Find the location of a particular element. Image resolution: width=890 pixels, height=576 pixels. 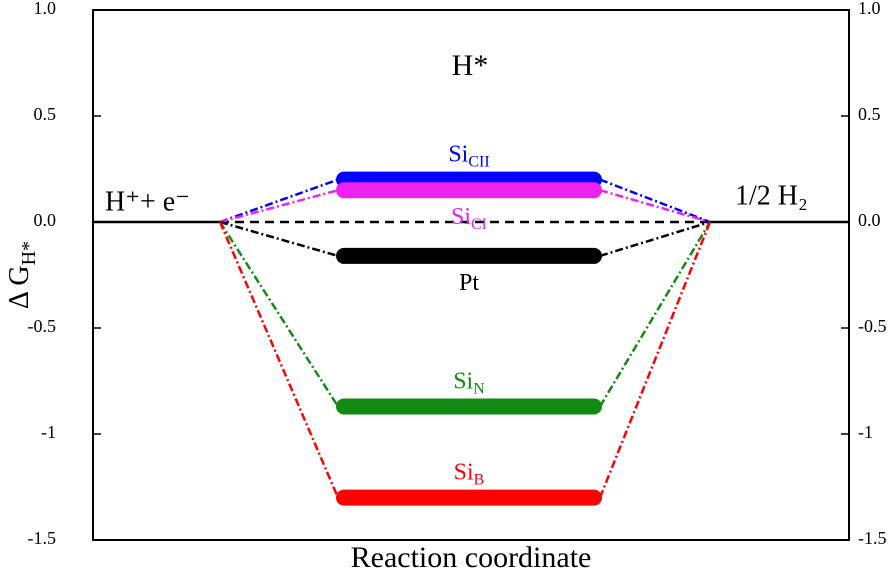

series-label-sub: B is located at coordinates (479, 479).